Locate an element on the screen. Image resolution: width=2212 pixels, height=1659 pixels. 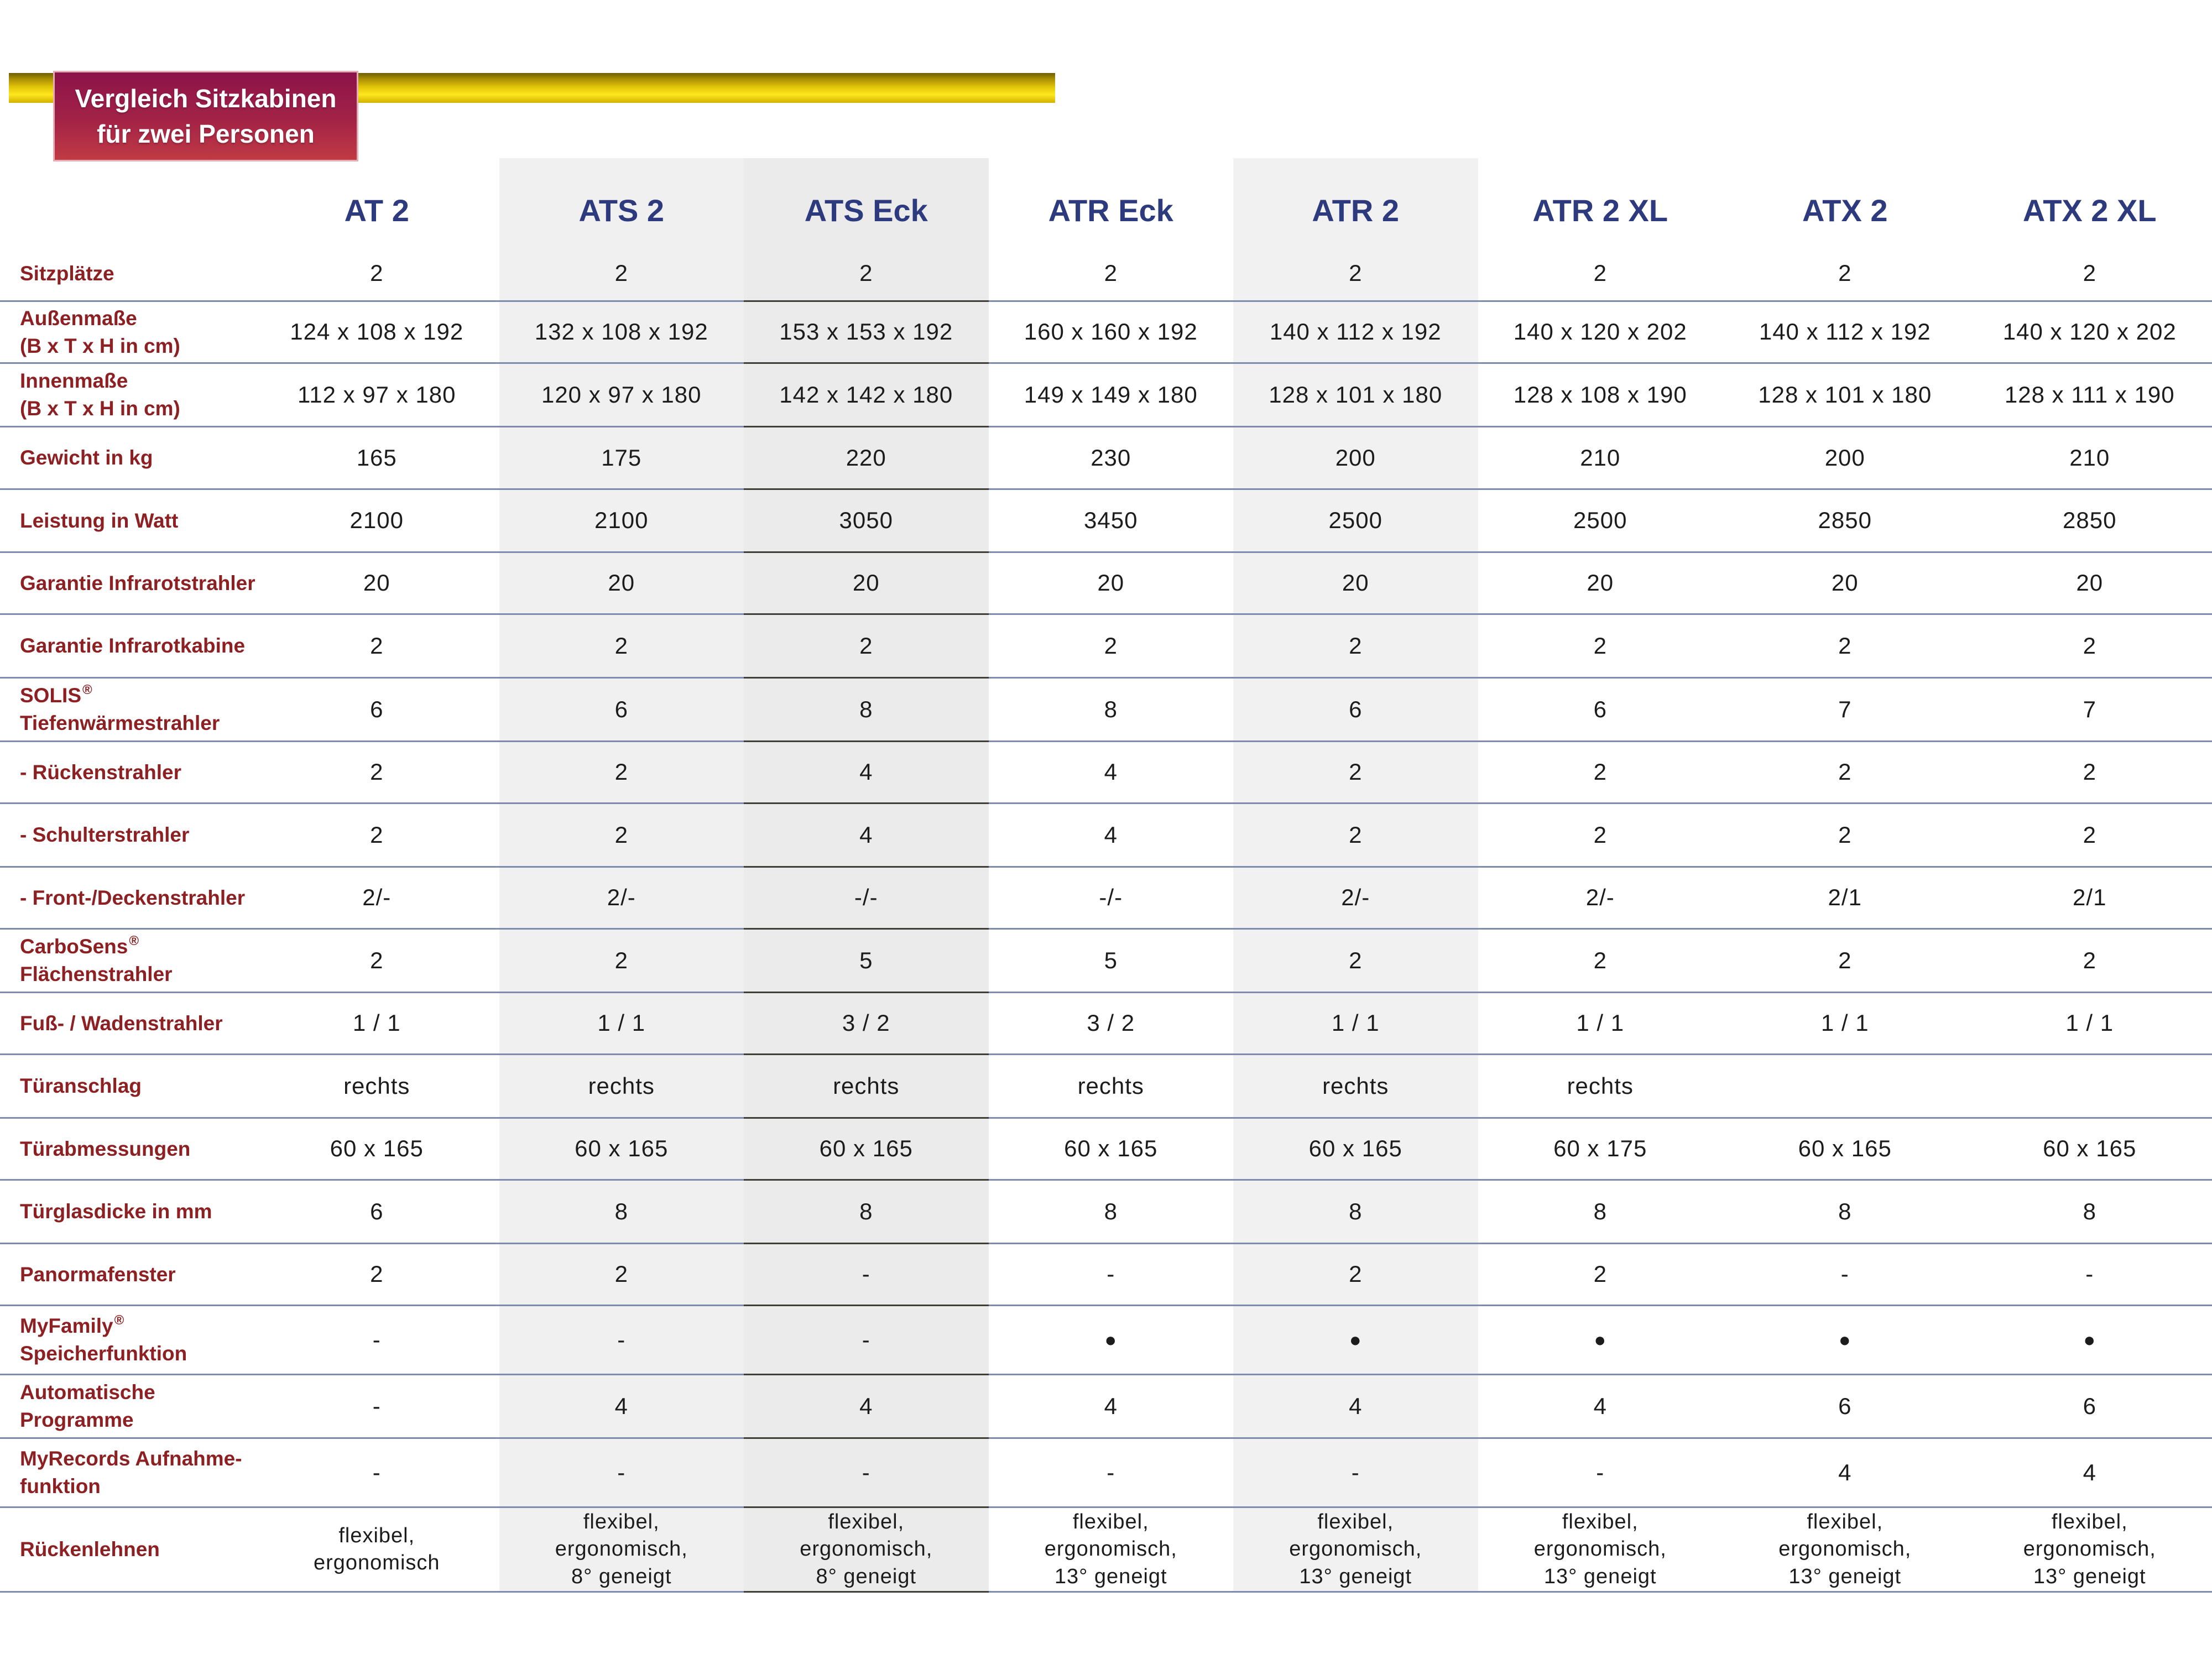
cell-text-line: 140 x 112 x 192 is located at coordinates (1356, 332).